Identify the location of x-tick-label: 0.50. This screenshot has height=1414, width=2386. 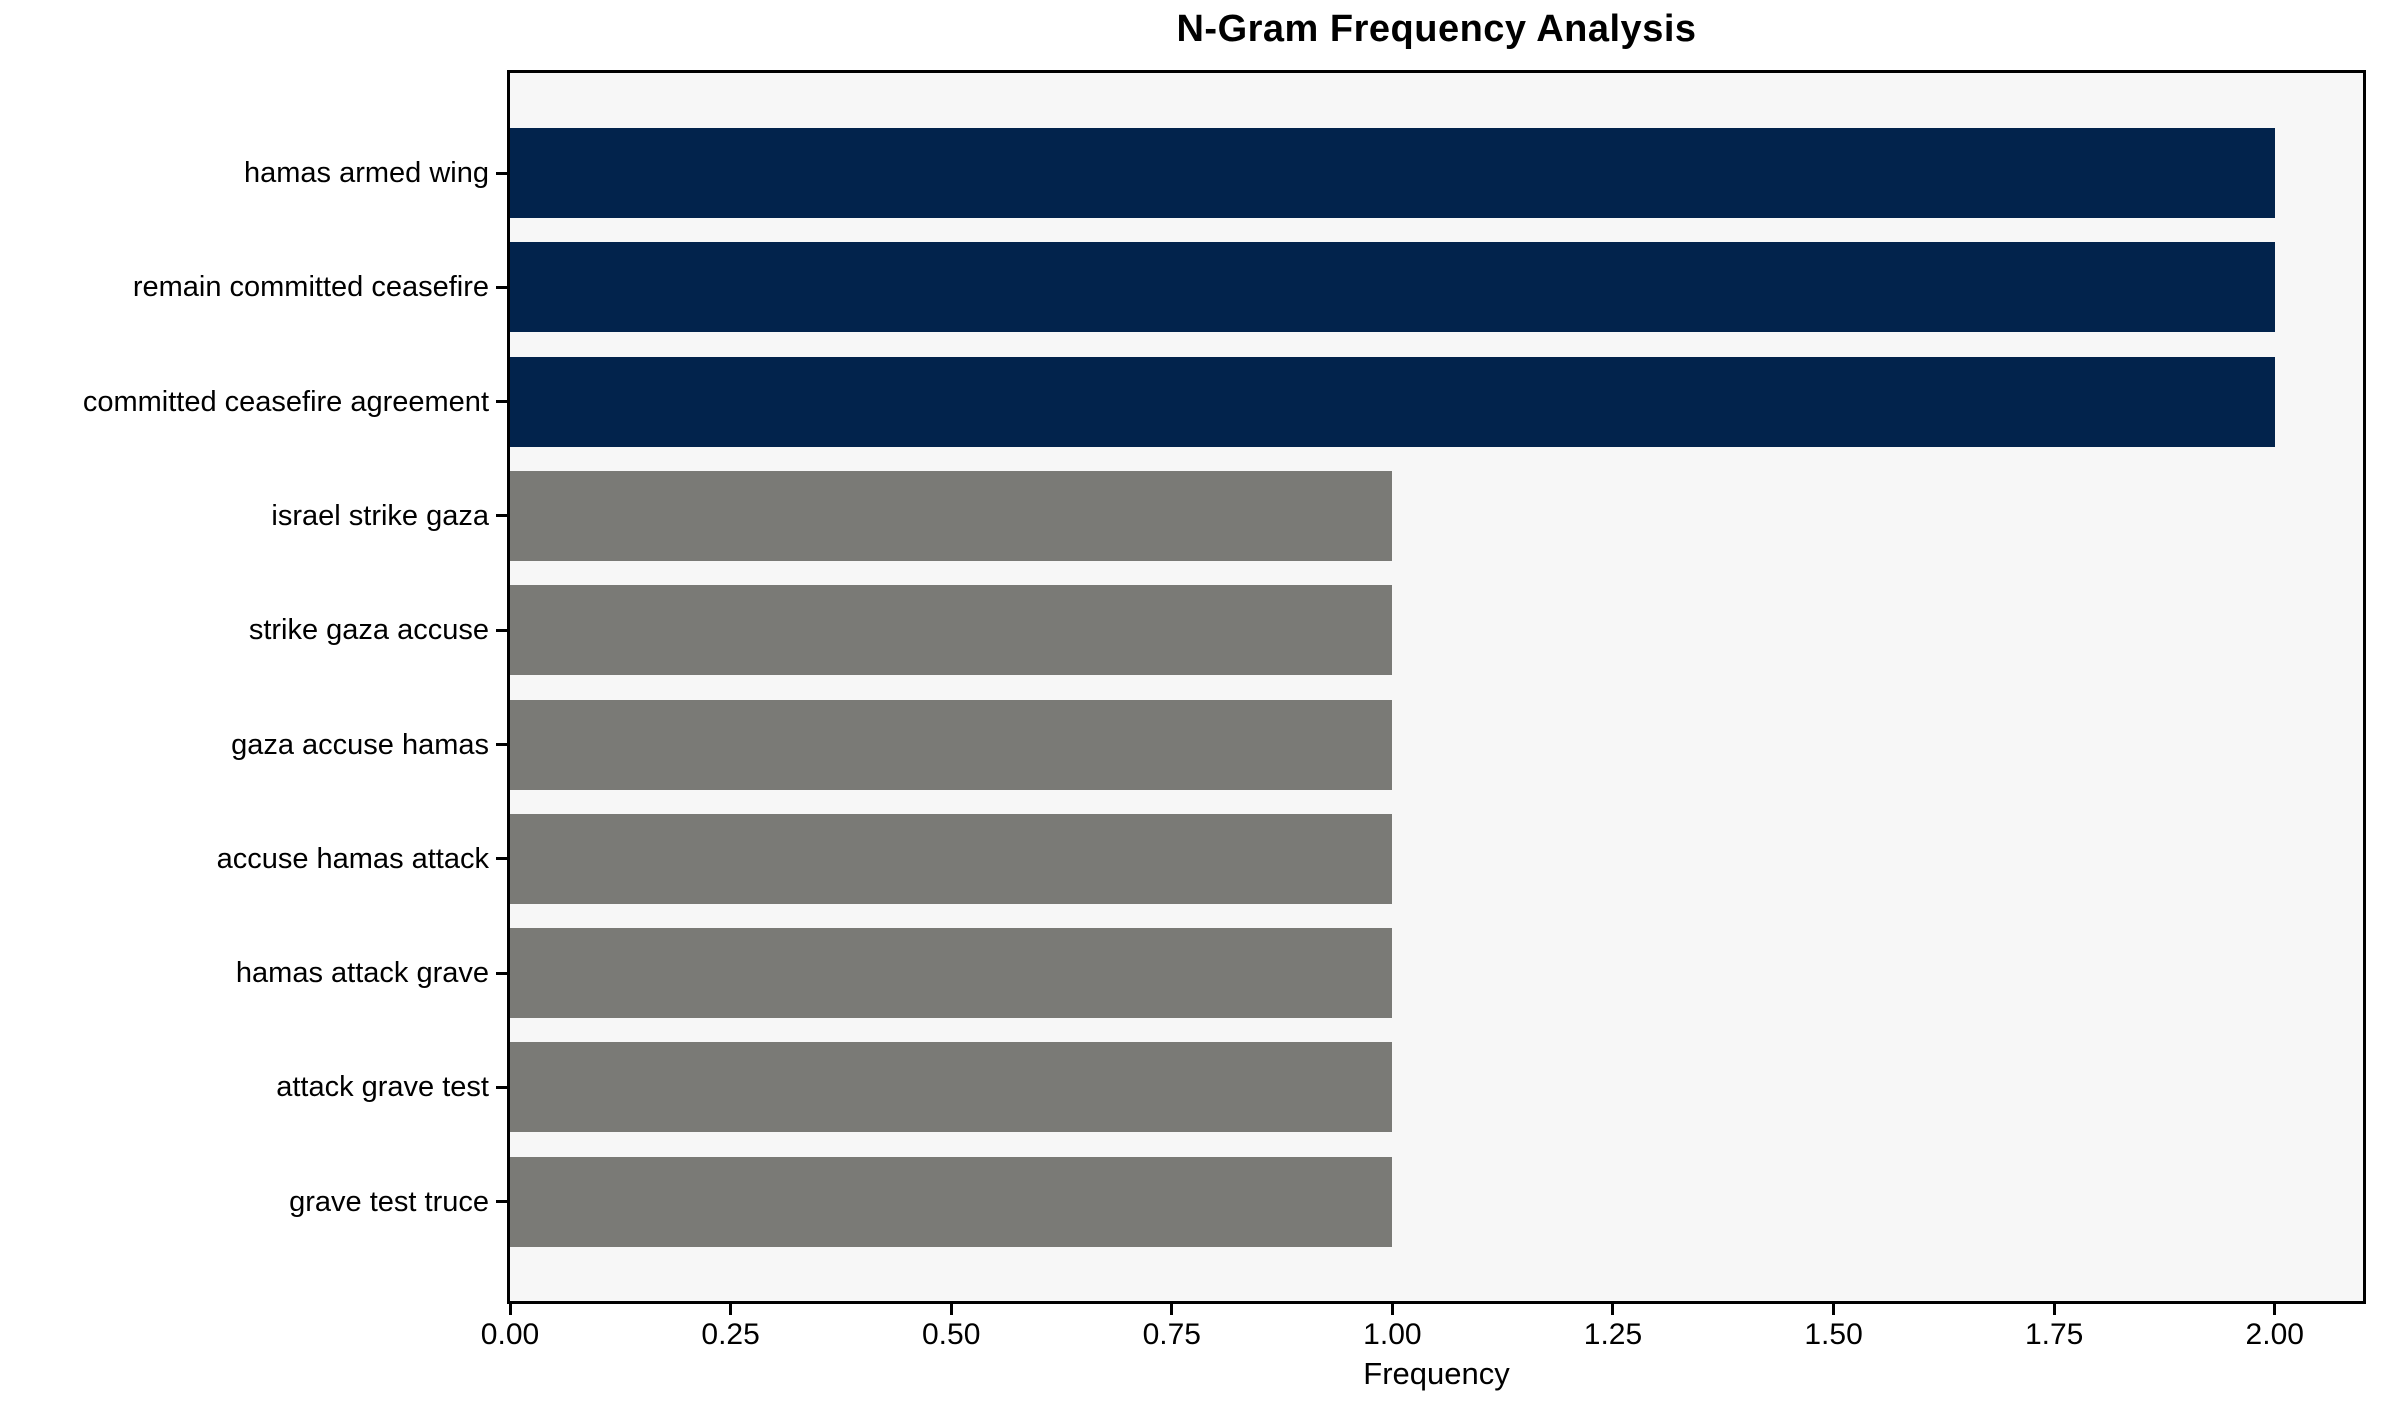
(951, 1334).